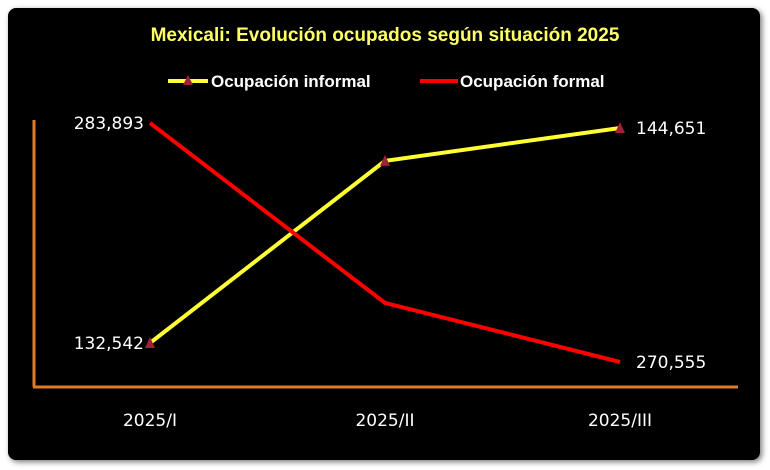  What do you see at coordinates (532, 81) in the screenshot?
I see `legend-label-formal: Ocupación formal` at bounding box center [532, 81].